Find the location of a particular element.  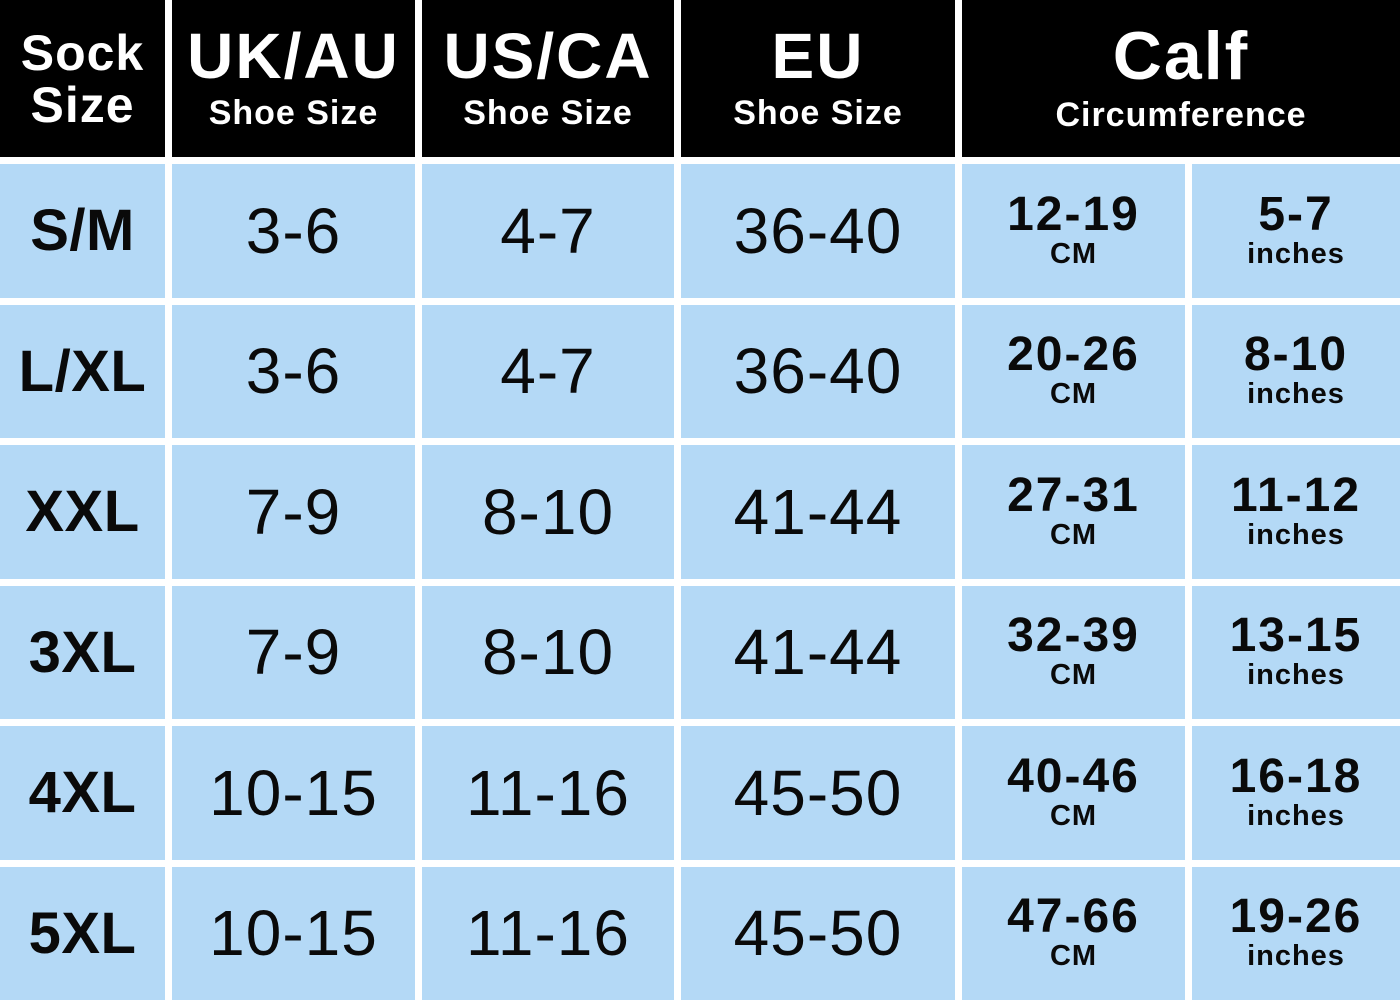

header-sock-size: Sock Size is located at coordinates (82, 78).